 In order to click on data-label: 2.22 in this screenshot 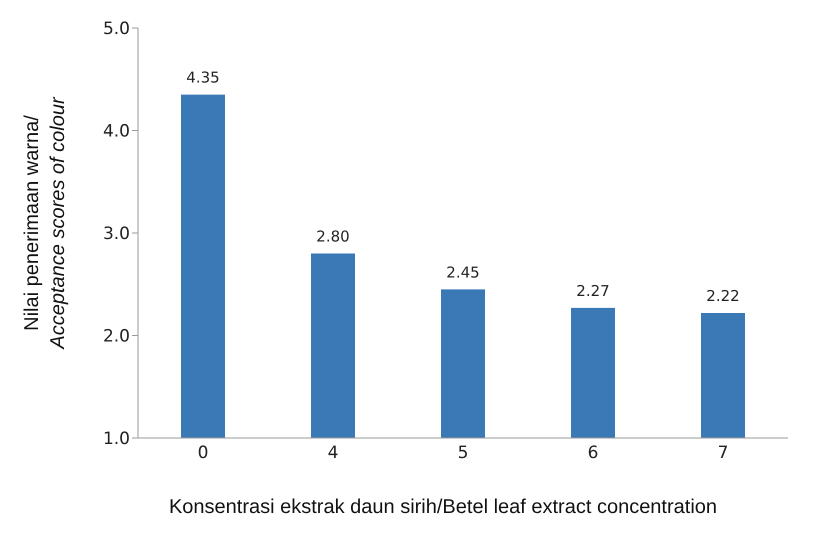, I will do `click(723, 295)`.